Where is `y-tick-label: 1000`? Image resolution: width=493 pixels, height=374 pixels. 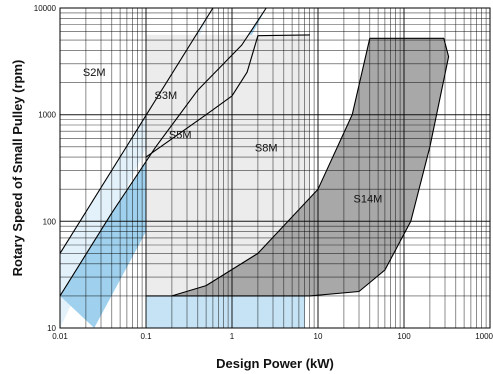 y-tick-label: 1000 is located at coordinates (47, 115).